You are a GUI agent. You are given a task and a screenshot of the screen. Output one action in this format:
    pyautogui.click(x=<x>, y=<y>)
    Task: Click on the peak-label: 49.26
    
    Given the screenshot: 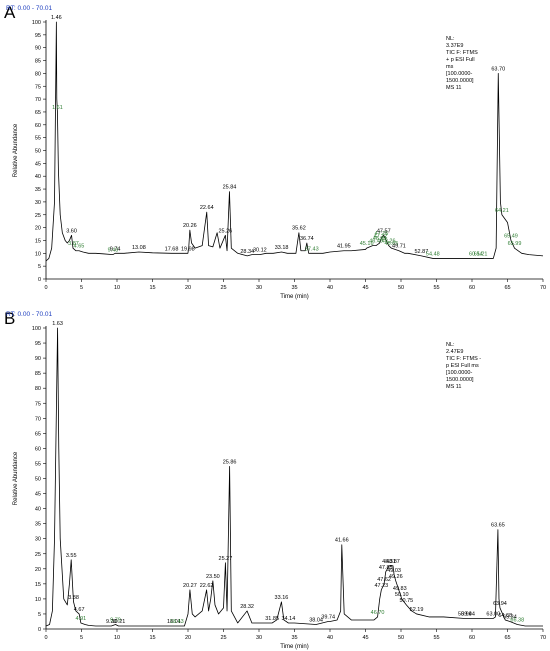 What is the action you would take?
    pyautogui.click(x=396, y=577)
    